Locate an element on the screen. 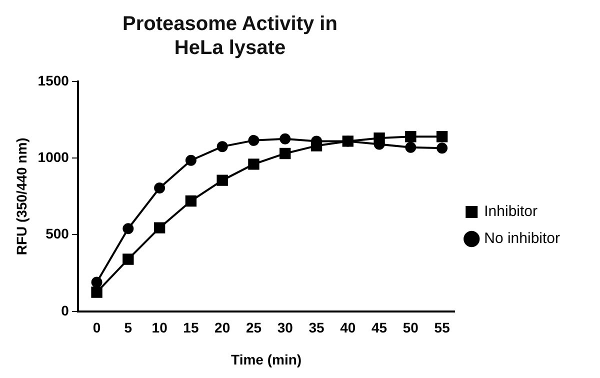  y-tick-label: 500 is located at coordinates (58, 234).